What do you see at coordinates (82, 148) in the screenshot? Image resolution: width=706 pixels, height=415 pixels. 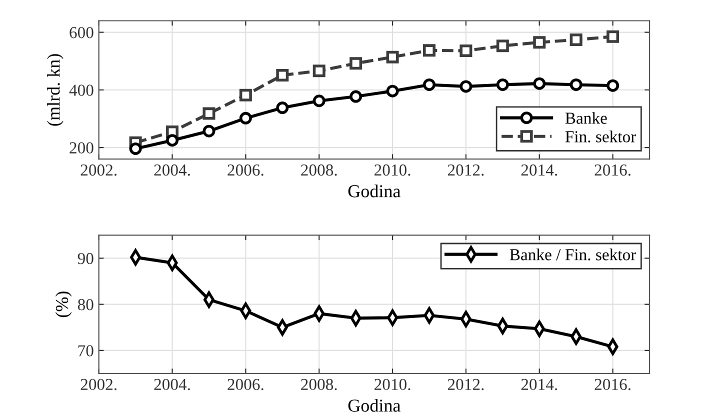 I see `y-tick-label: 200` at bounding box center [82, 148].